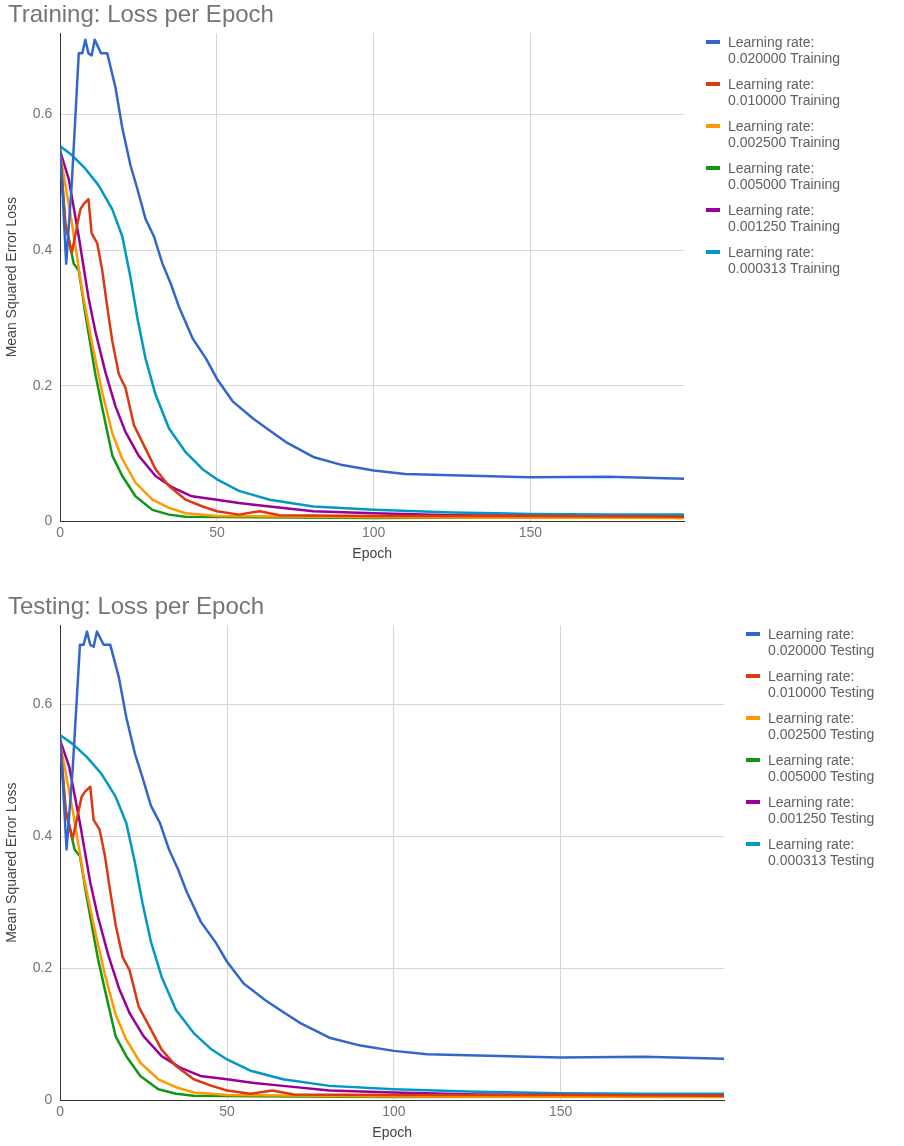 This screenshot has width=904, height=1146. Describe the element at coordinates (141, 14) in the screenshot. I see `chart-title: Training: Loss per Epoch` at that location.